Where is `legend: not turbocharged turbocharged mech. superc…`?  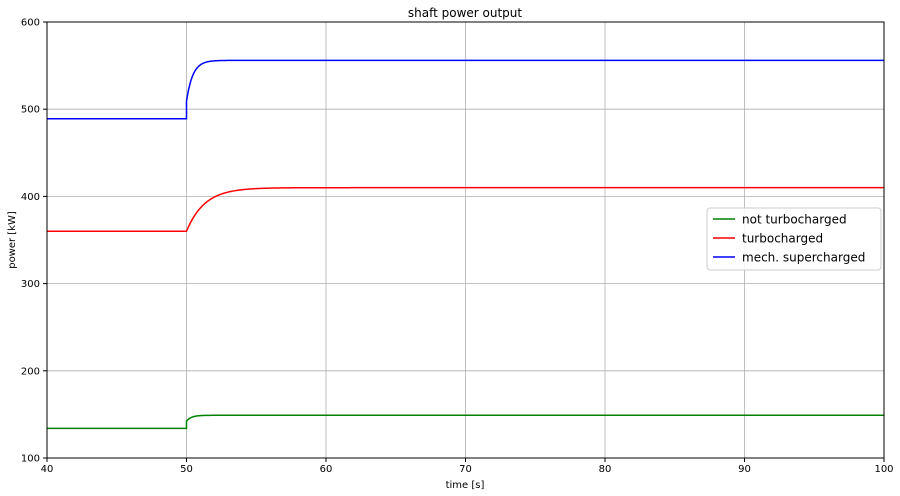
legend: not turbocharged turbocharged mech. superc… is located at coordinates (794, 239).